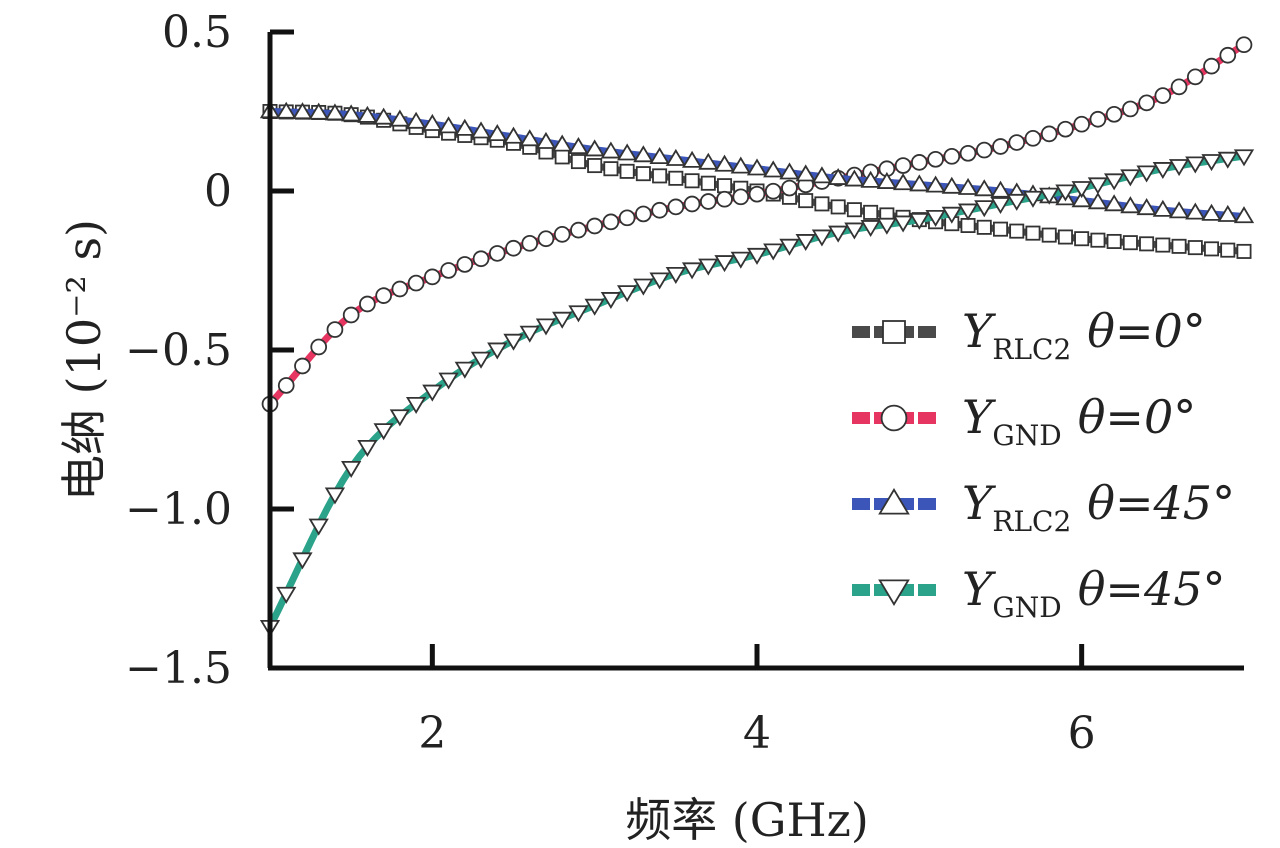 This screenshot has height=848, width=1280. Describe the element at coordinates (1161, 503) in the screenshot. I see `legend-label-condition: θ=45°` at that location.